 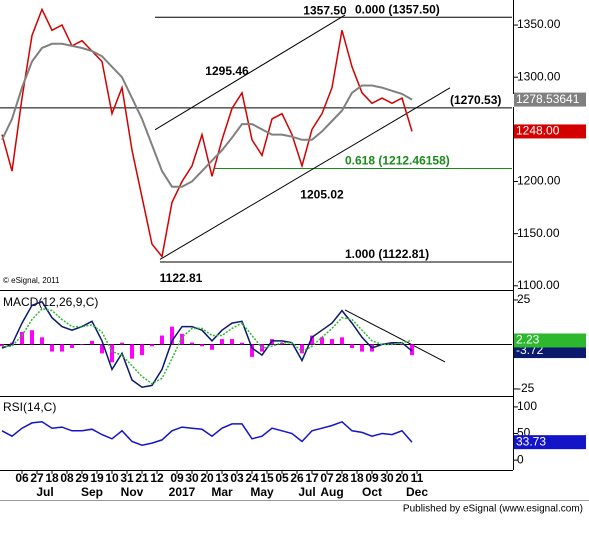 What do you see at coordinates (82, 478) in the screenshot?
I see `x-tick-label: 29` at bounding box center [82, 478].